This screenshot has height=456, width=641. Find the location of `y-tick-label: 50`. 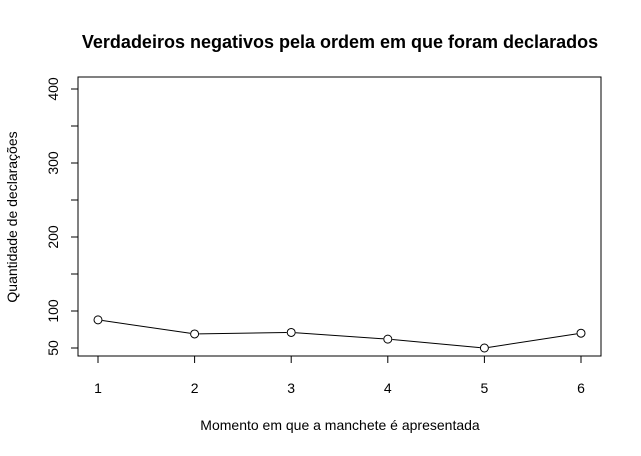

y-tick-label: 50 is located at coordinates (53, 348).